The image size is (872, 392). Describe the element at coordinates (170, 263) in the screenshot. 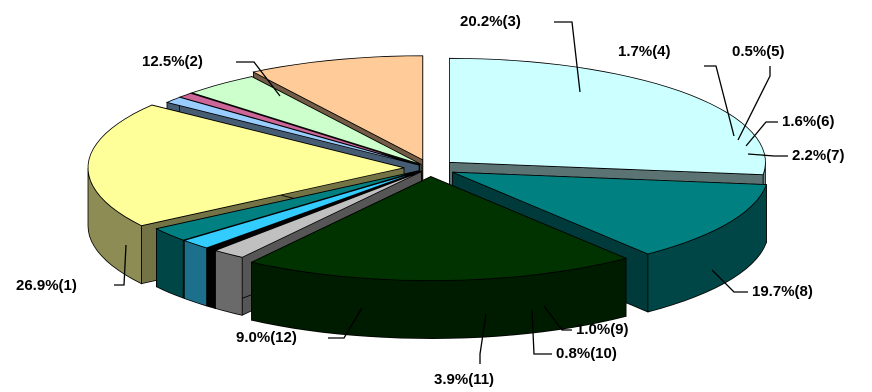

I see `pie-slice-7-side` at that location.